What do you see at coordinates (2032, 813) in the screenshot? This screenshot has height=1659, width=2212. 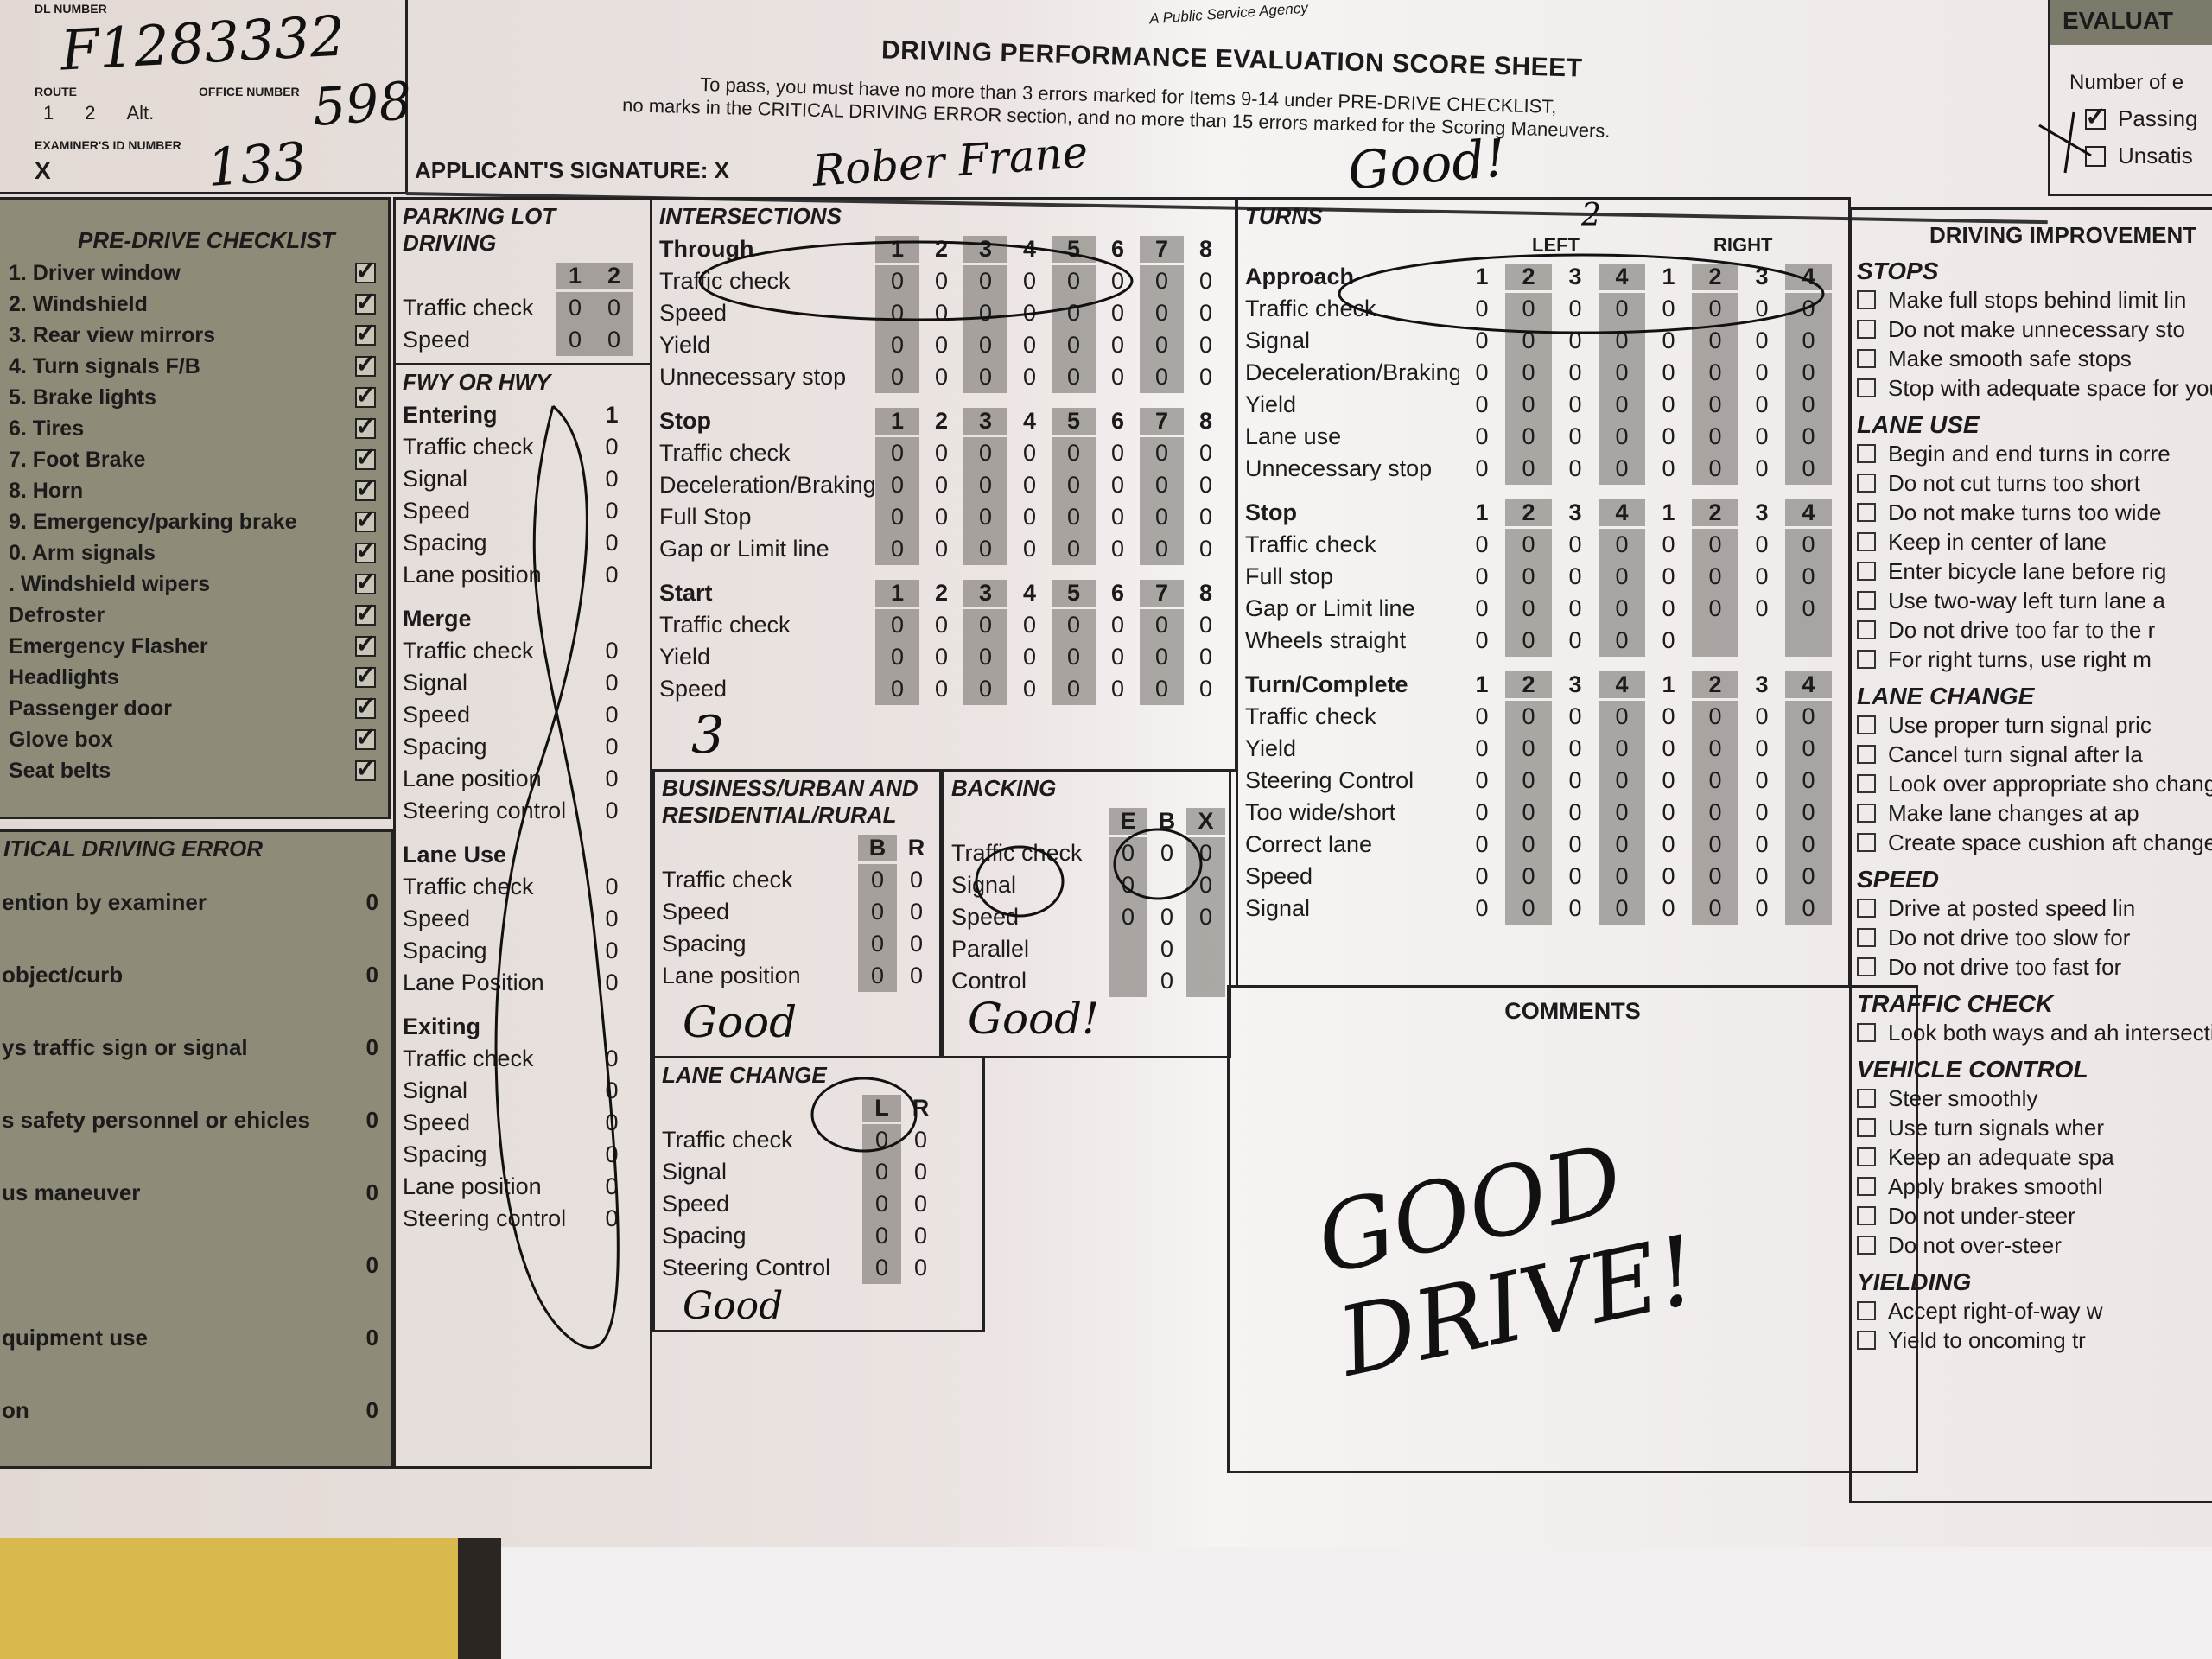 I see `improvement-item: Make lane changes at ap` at bounding box center [2032, 813].